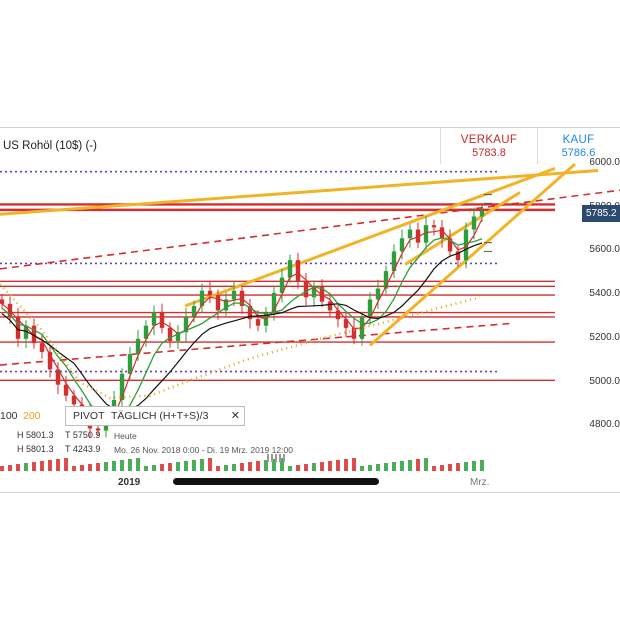 The image size is (620, 620). What do you see at coordinates (32, 416) in the screenshot?
I see `ma-200-label: 200` at bounding box center [32, 416].